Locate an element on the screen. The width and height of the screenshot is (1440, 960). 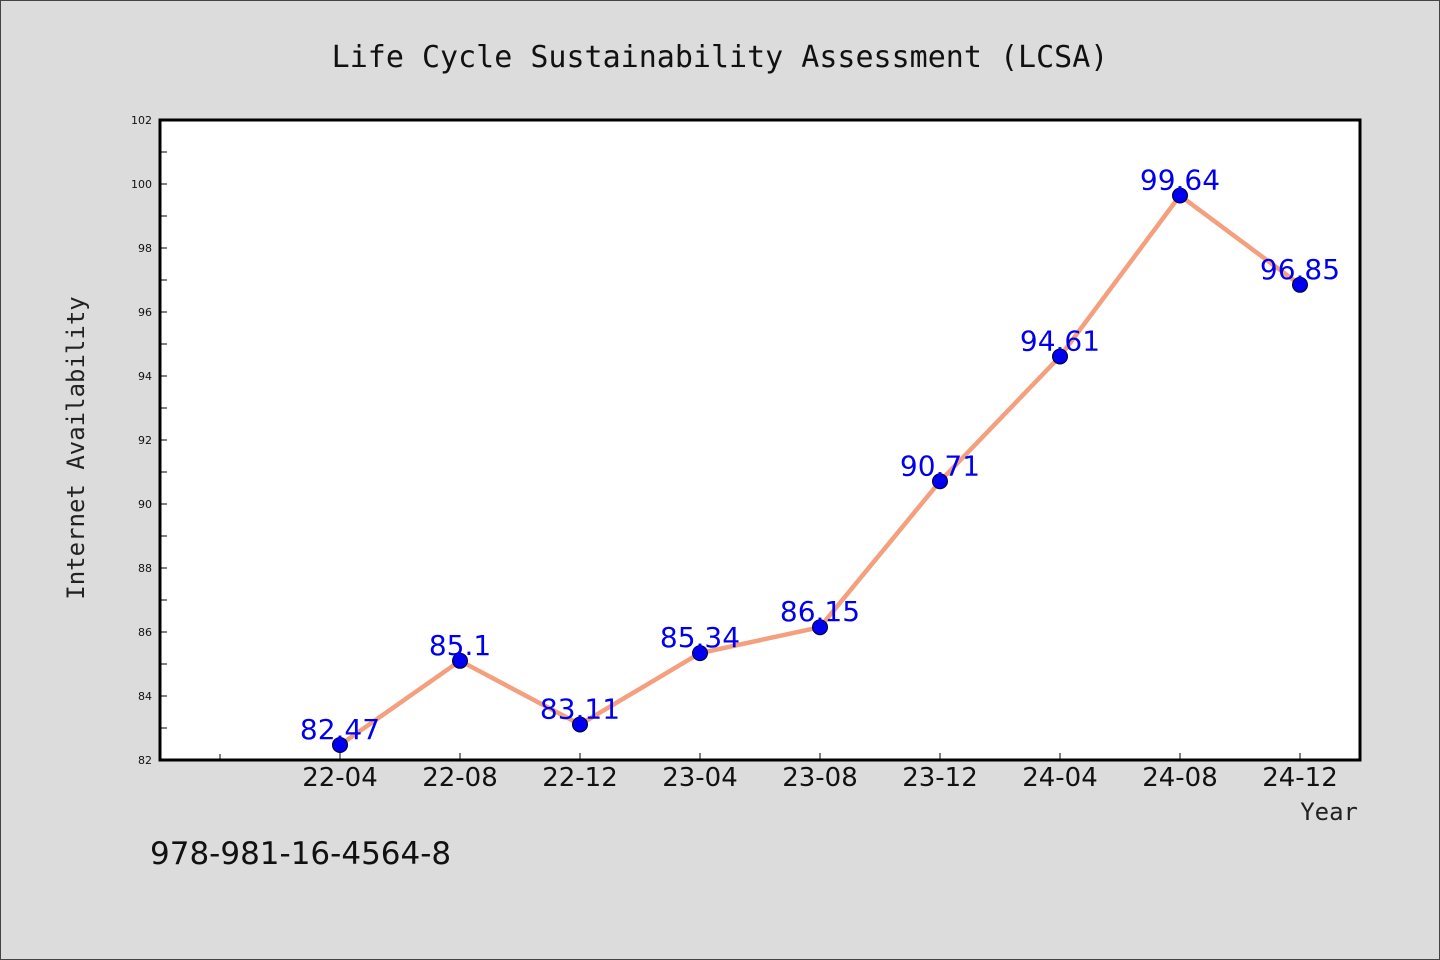
y-tick-label: 88 is located at coordinates (145, 568).